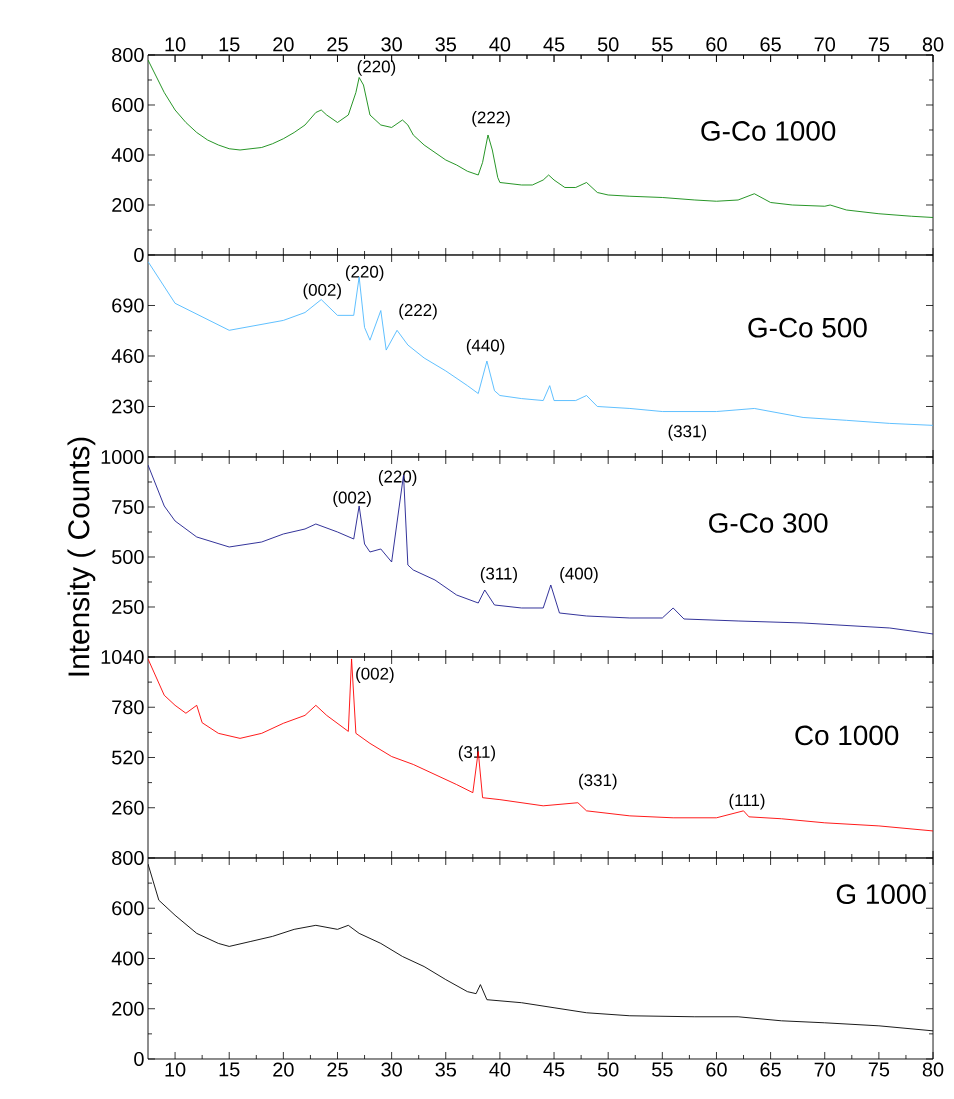 This screenshot has height=1099, width=954. What do you see at coordinates (933, 1069) in the screenshot?
I see `x-tick-label: 80` at bounding box center [933, 1069].